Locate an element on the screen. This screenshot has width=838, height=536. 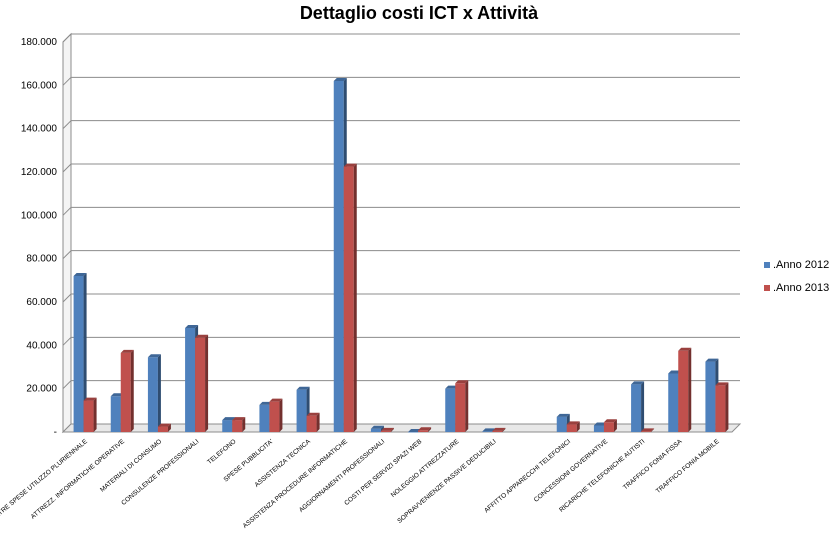
y-tick-label: 60.000 is located at coordinates (41, 302).